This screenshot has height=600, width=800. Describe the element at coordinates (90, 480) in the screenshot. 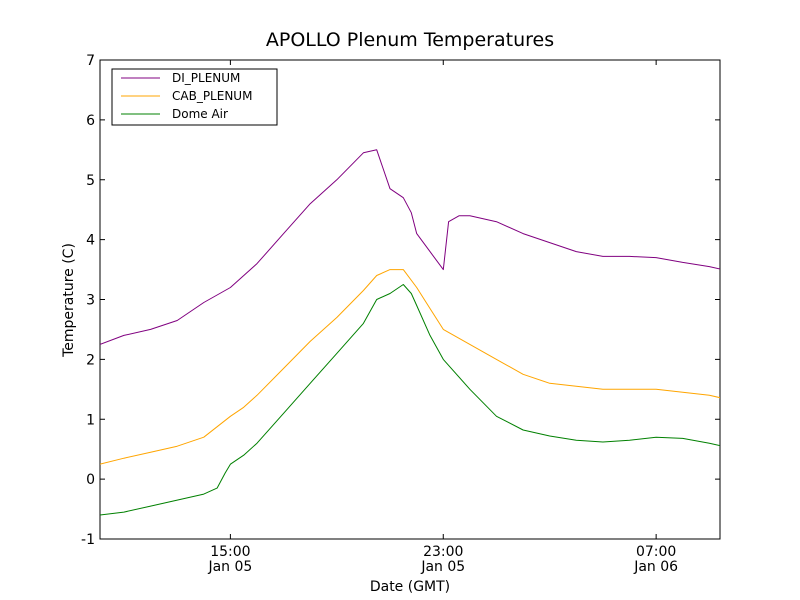

I see `y-tick-label: 0` at that location.